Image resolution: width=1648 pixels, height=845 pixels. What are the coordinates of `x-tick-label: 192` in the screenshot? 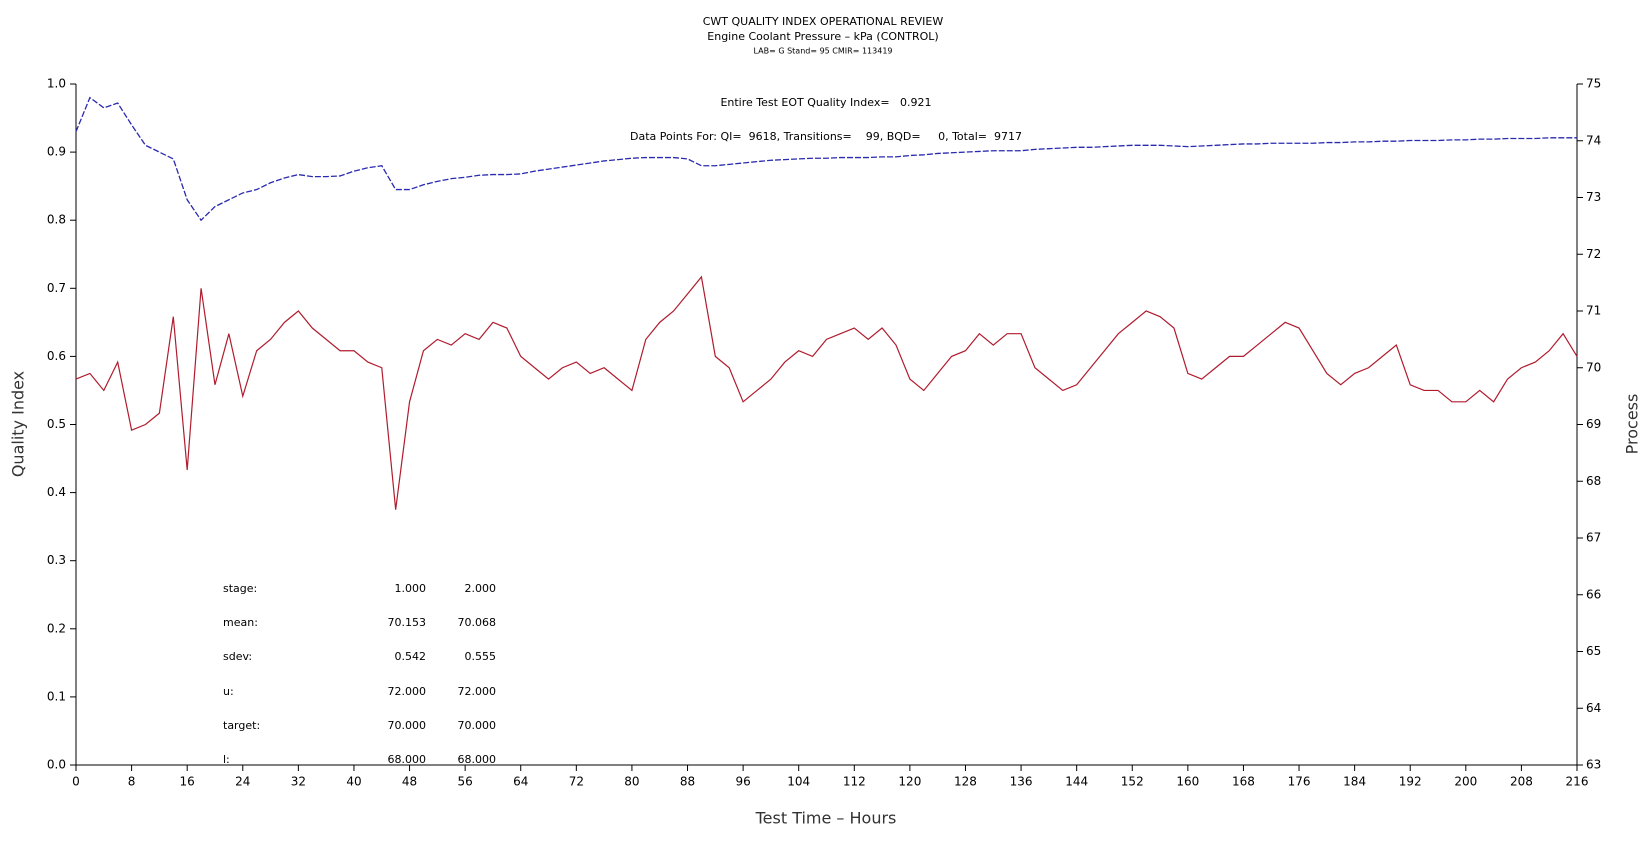 It's located at (1410, 782).